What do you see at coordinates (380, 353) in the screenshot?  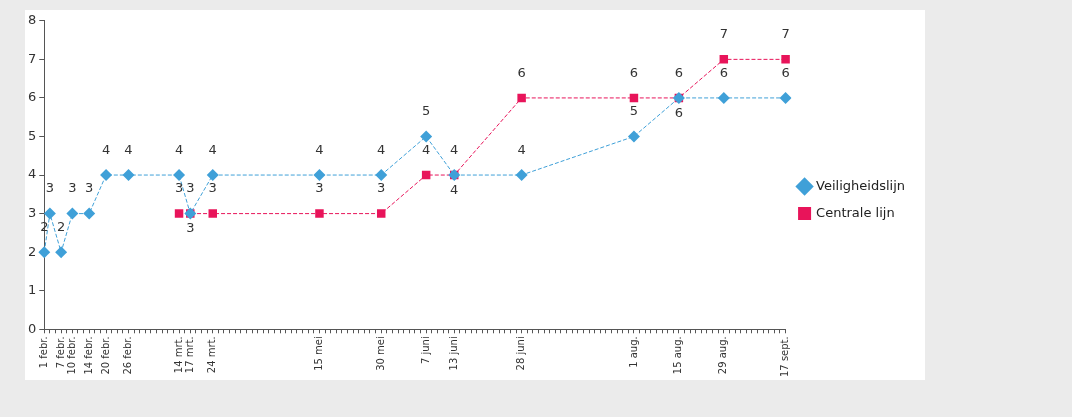 I see `x-tick-label: 30 mei` at bounding box center [380, 353].